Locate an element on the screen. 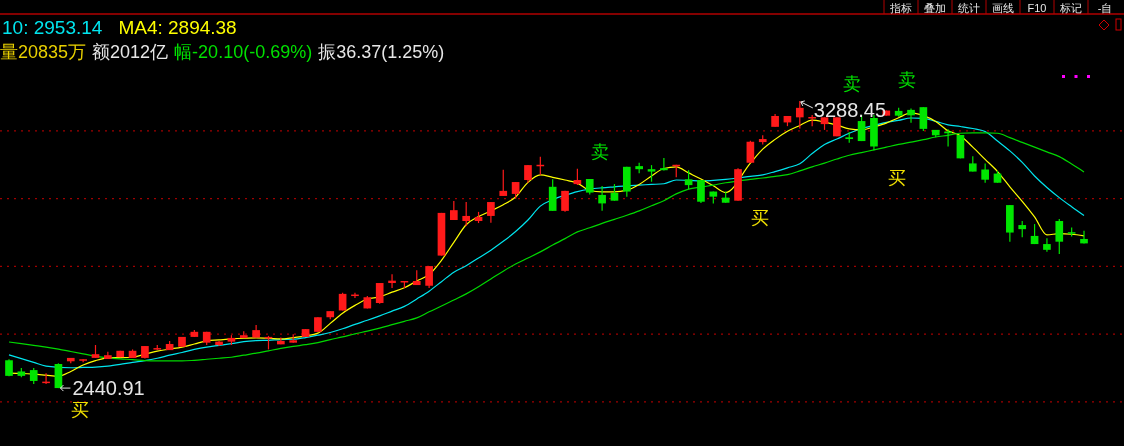  text: F10 is located at coordinates (1037, 8).